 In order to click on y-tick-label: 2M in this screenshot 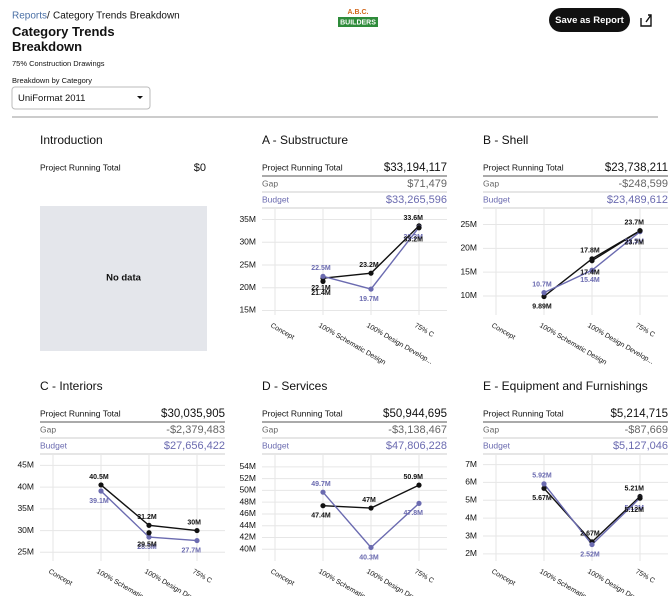, I will do `click(471, 553)`.